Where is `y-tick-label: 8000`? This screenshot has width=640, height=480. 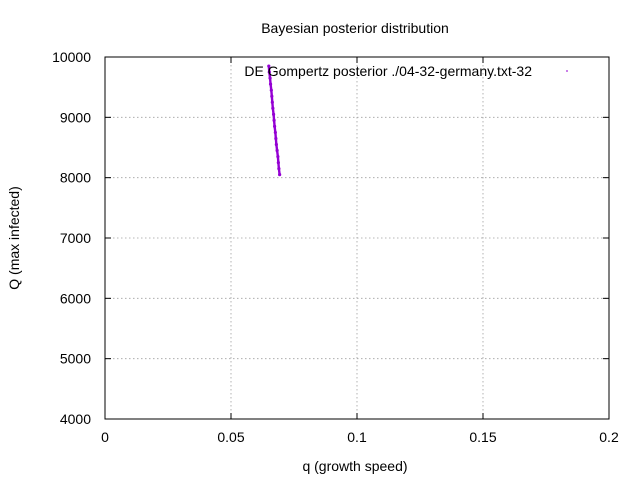 y-tick-label: 8000 is located at coordinates (75, 178).